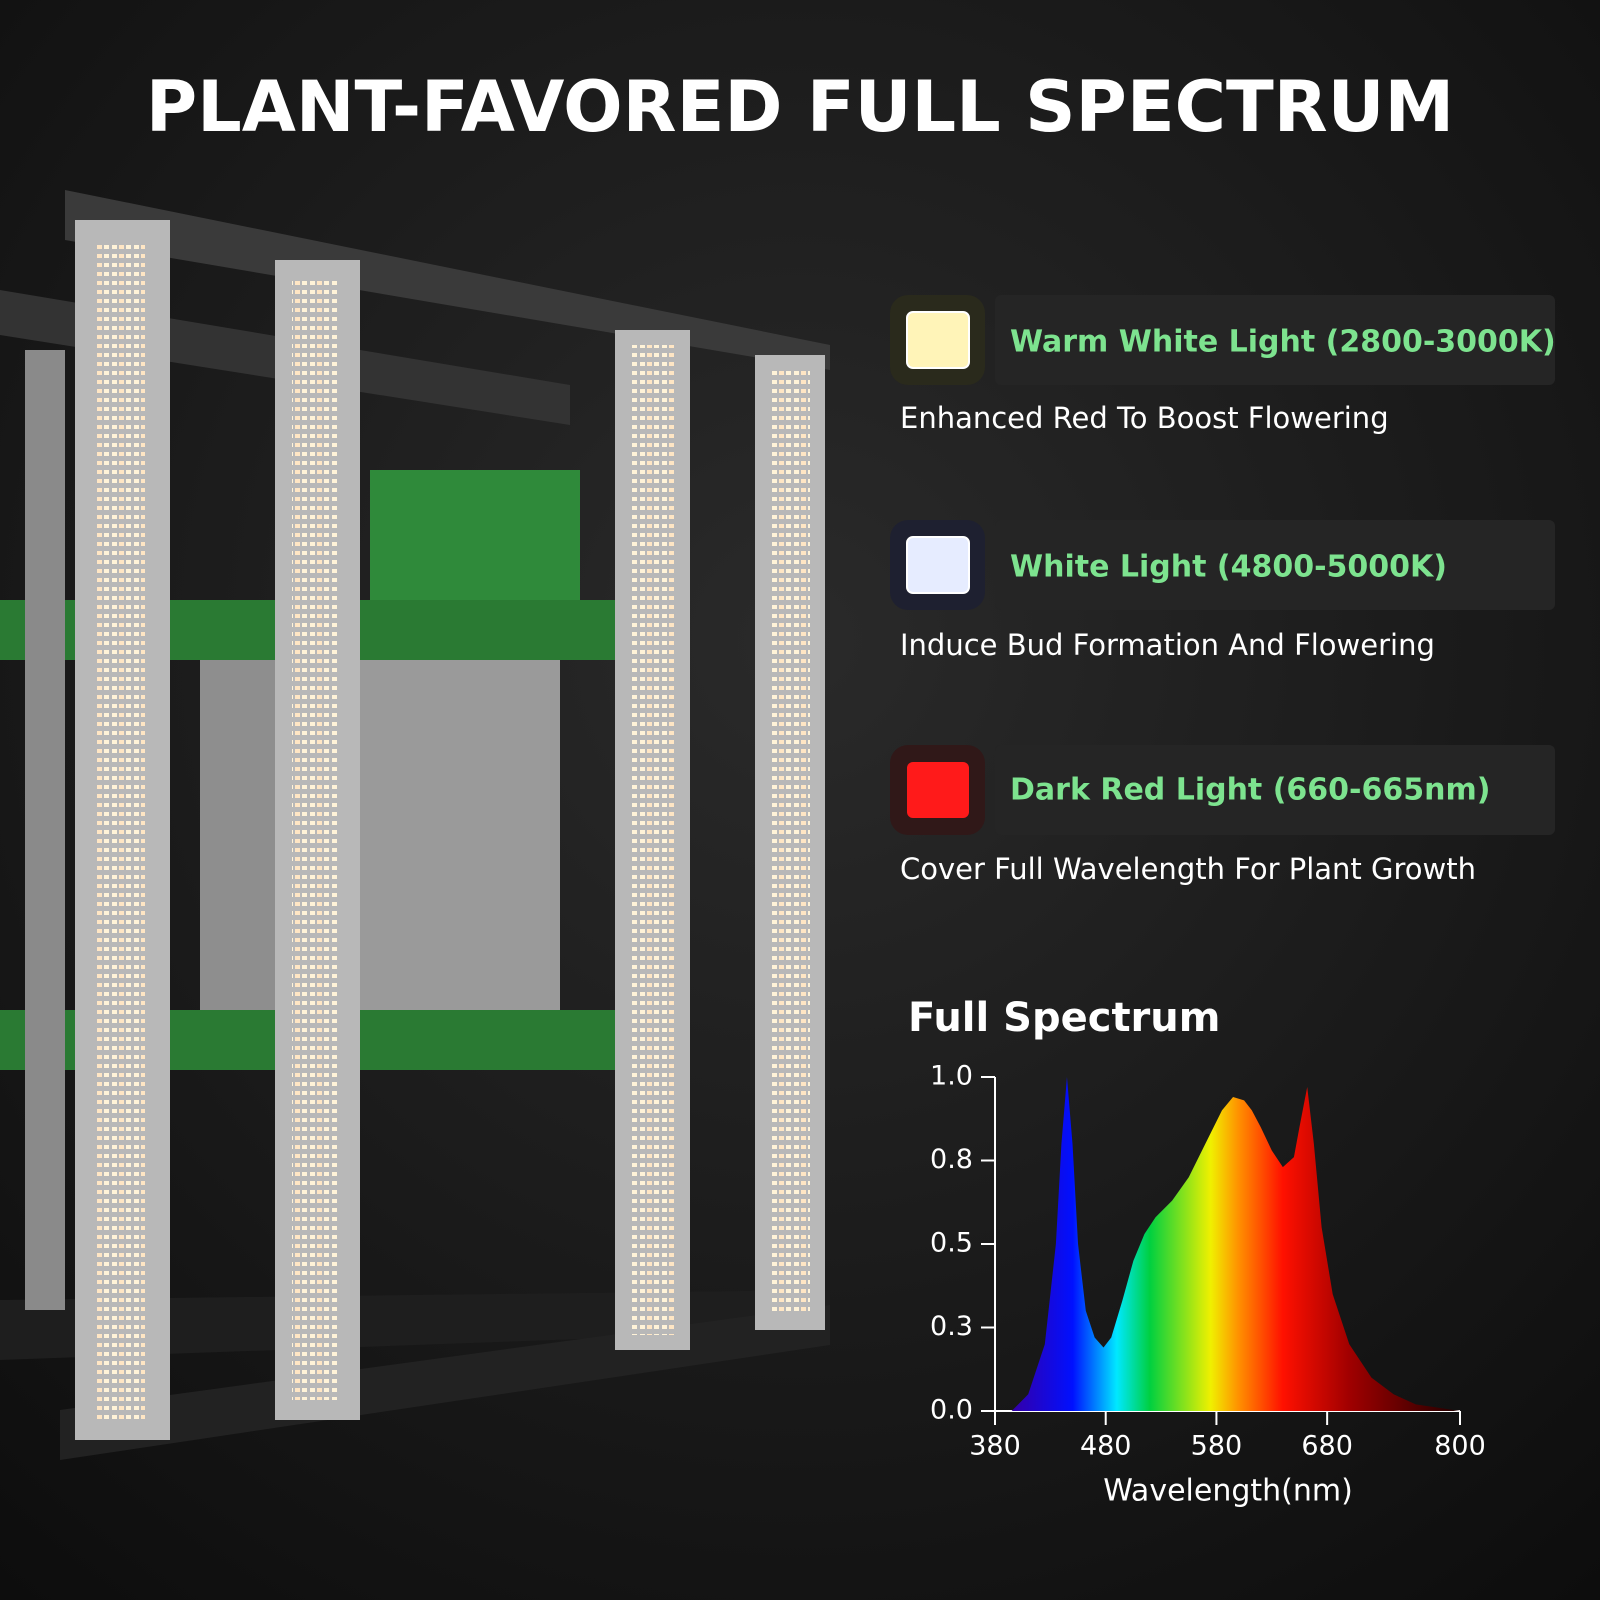  What do you see at coordinates (1106, 1446) in the screenshot?
I see `x-tick-label: 480` at bounding box center [1106, 1446].